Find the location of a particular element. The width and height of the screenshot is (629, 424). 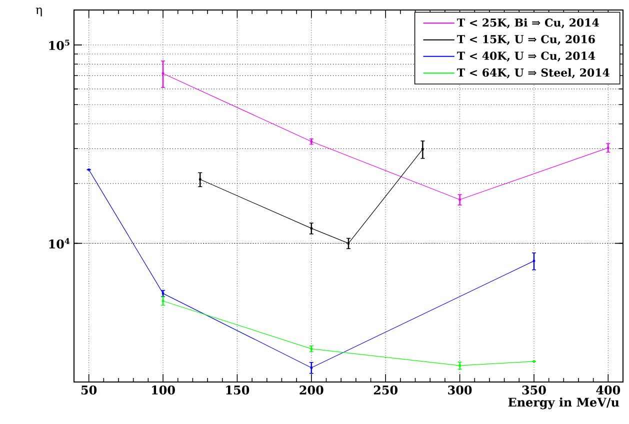

legend-label: T < 64K, U ⇒ Steel, 2014 is located at coordinates (533, 73).